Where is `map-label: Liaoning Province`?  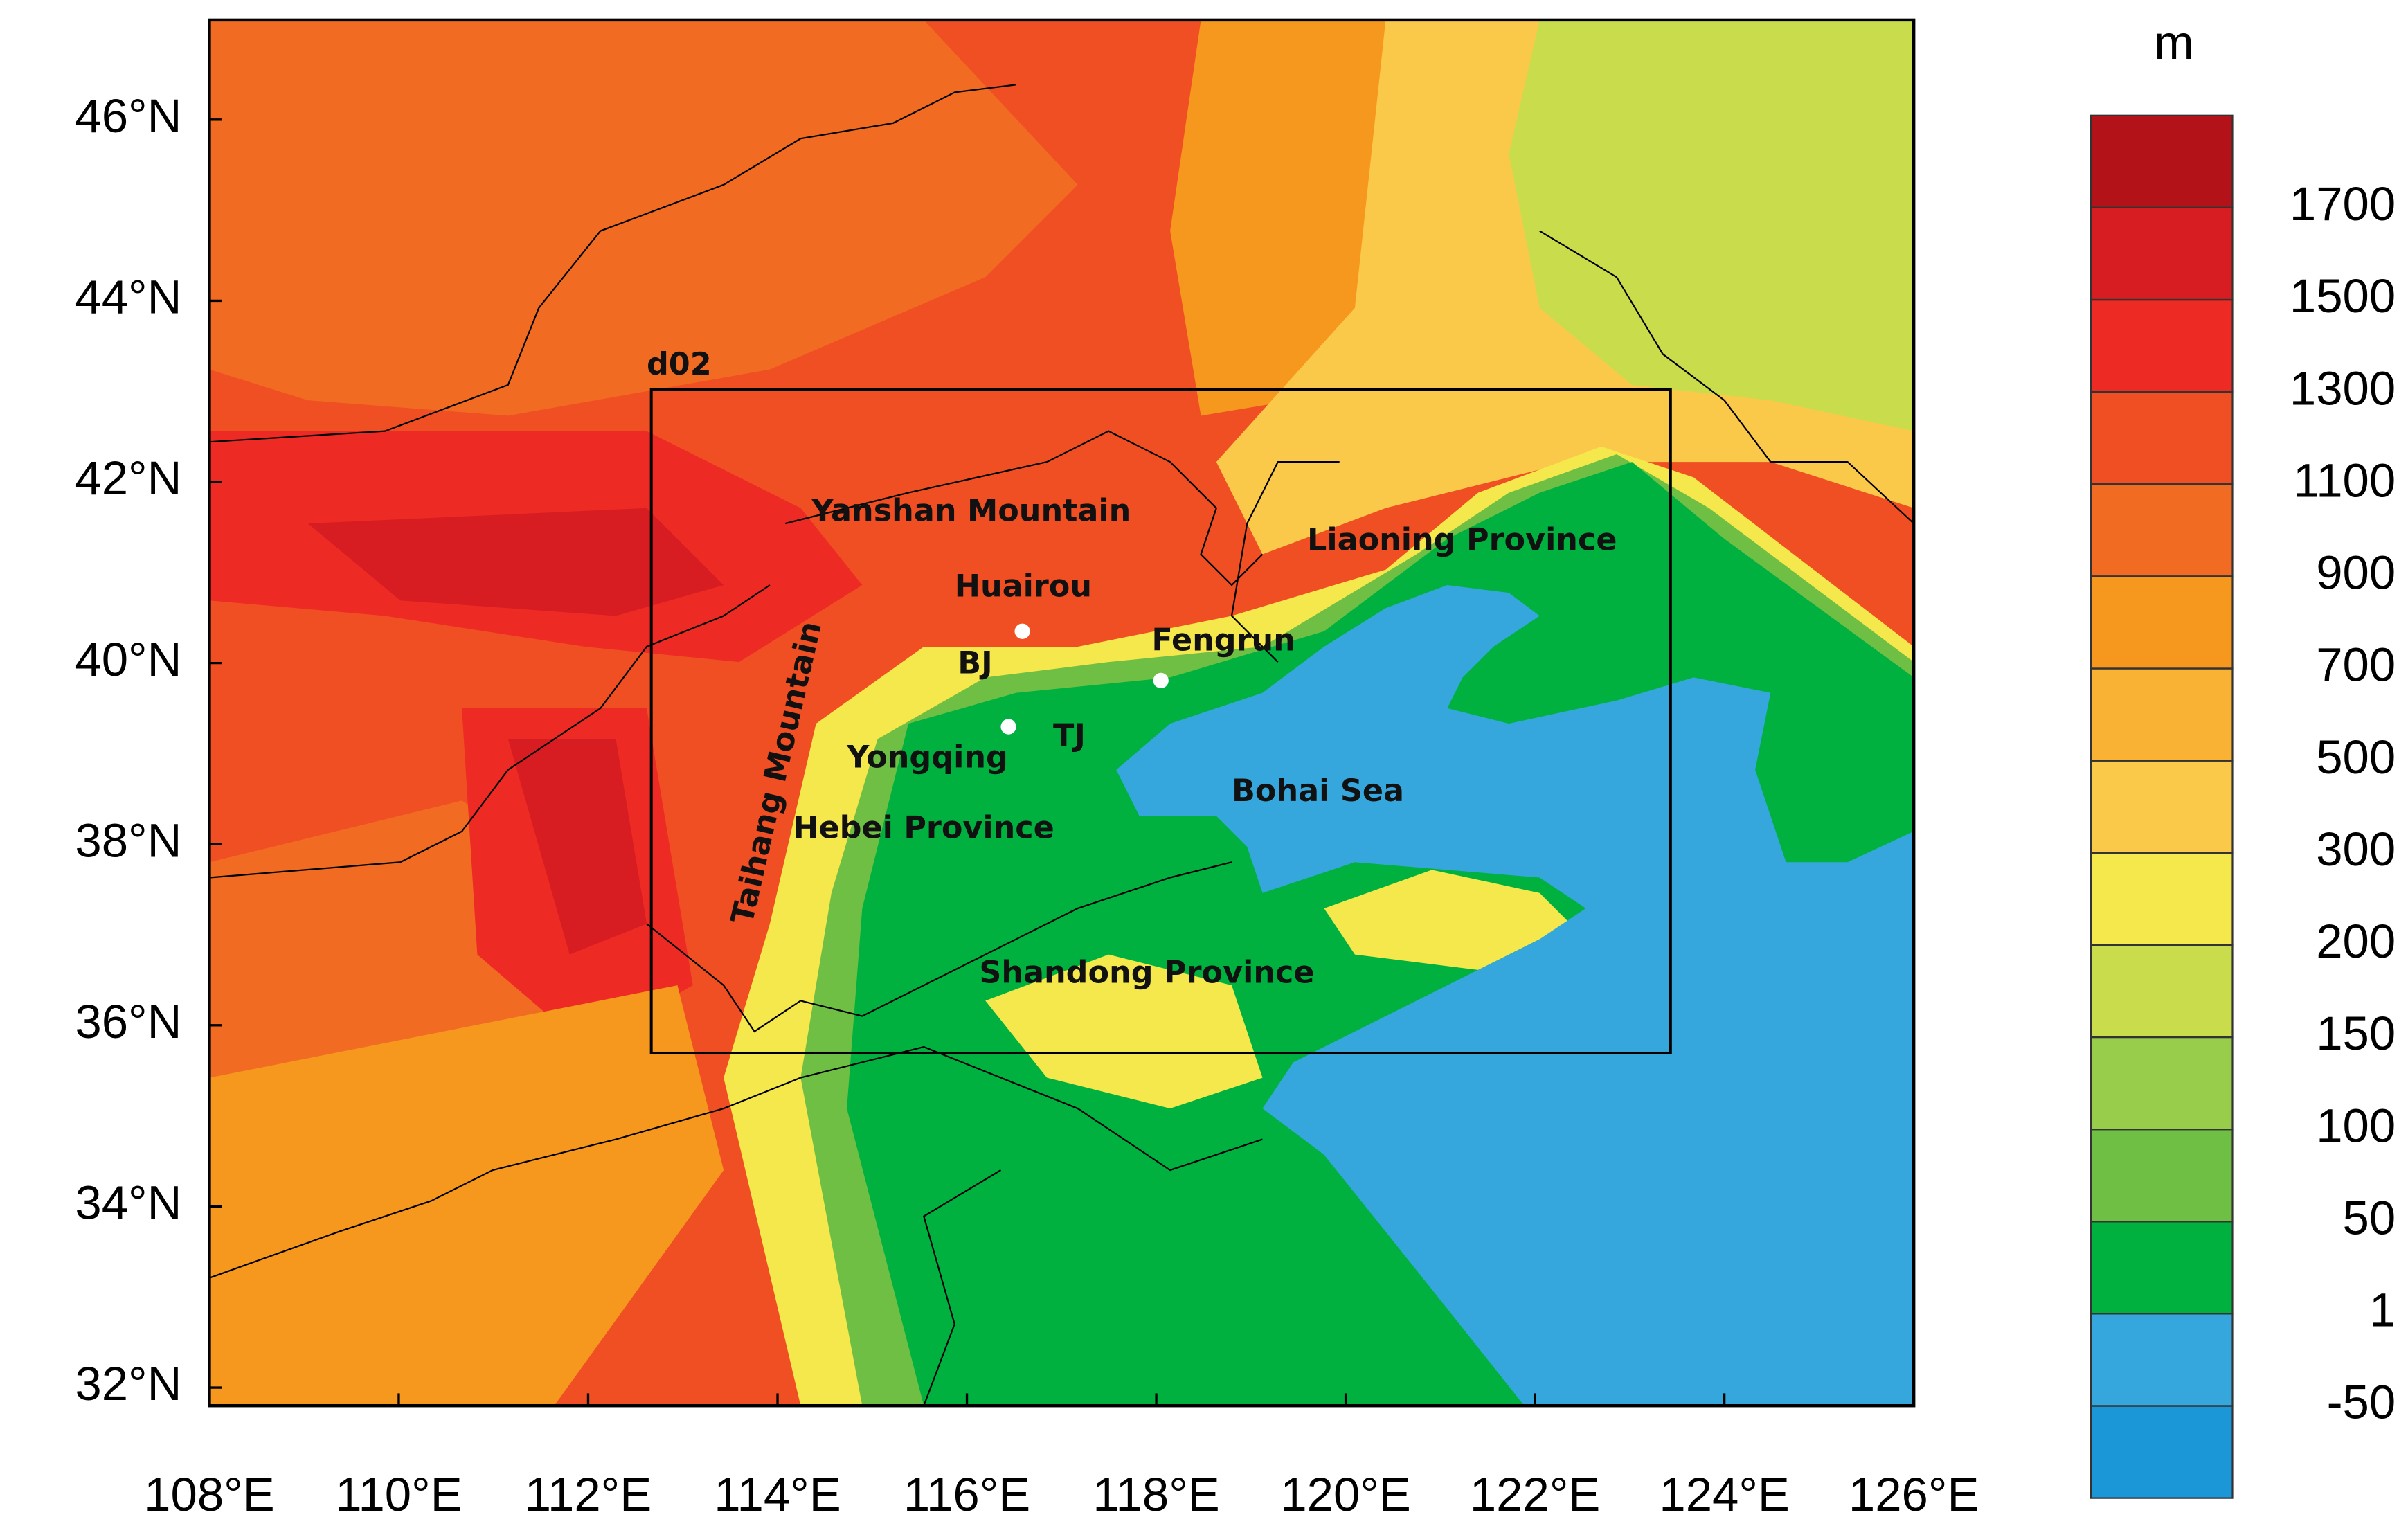
map-label: Liaoning Province is located at coordinates (1462, 540).